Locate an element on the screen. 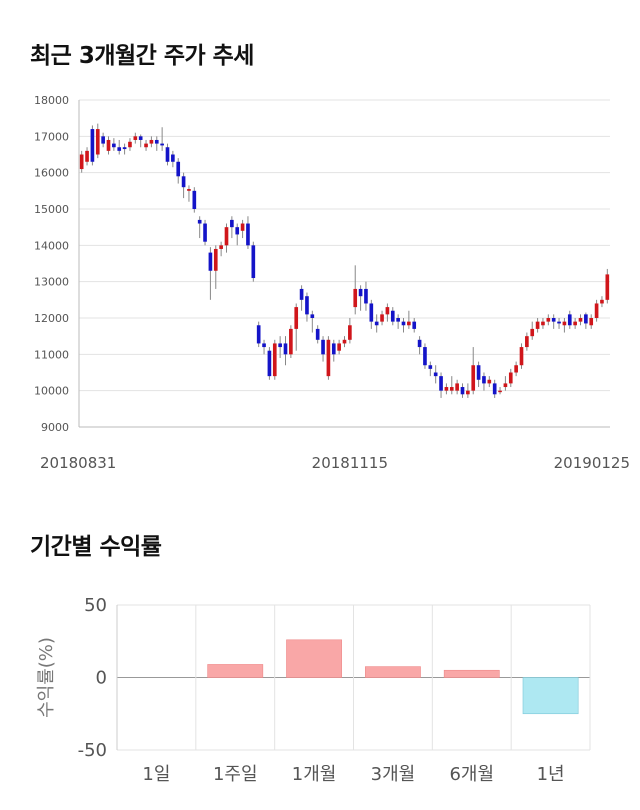 This screenshot has width=640, height=810. y-tick-label: 11000 is located at coordinates (51, 354).